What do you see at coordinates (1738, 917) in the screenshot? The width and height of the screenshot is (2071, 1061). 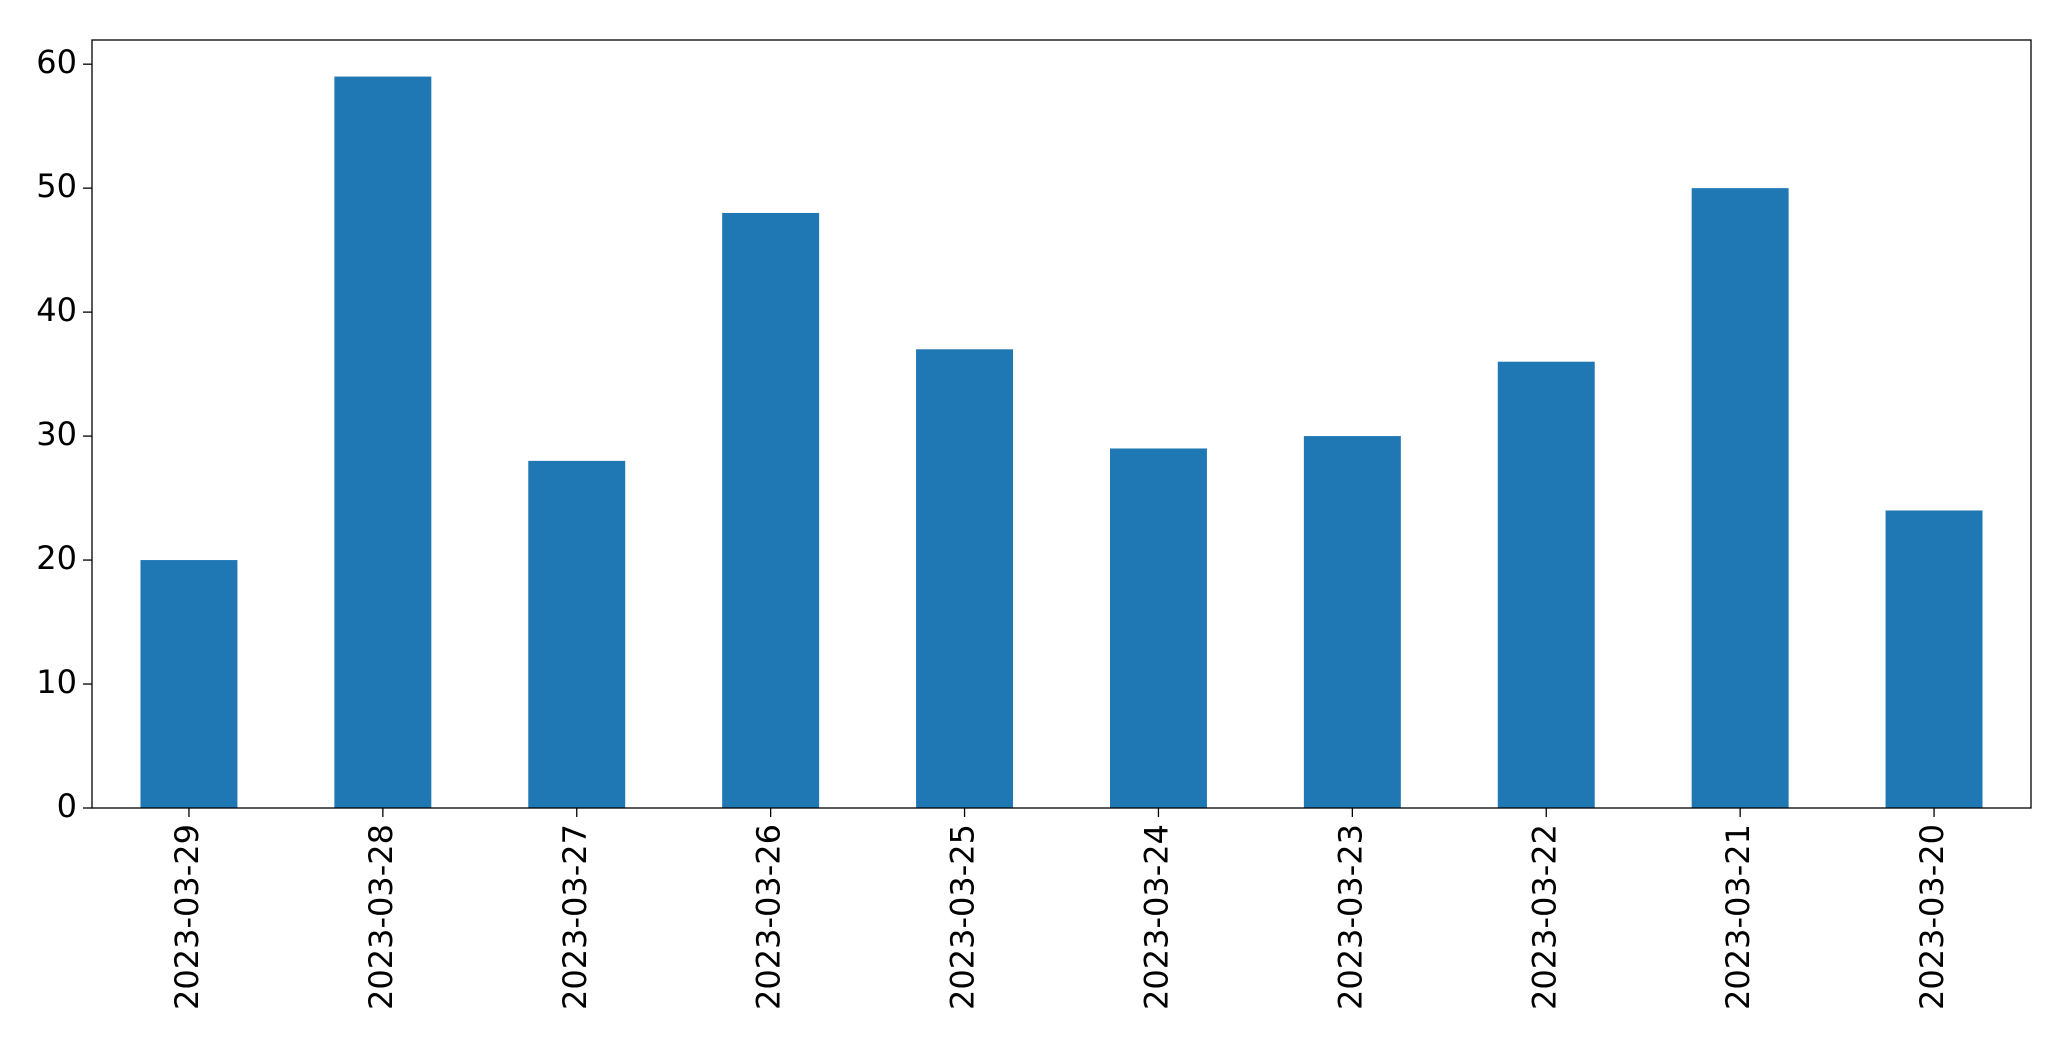 I see `x-tick-label: 2023-03-21` at bounding box center [1738, 917].